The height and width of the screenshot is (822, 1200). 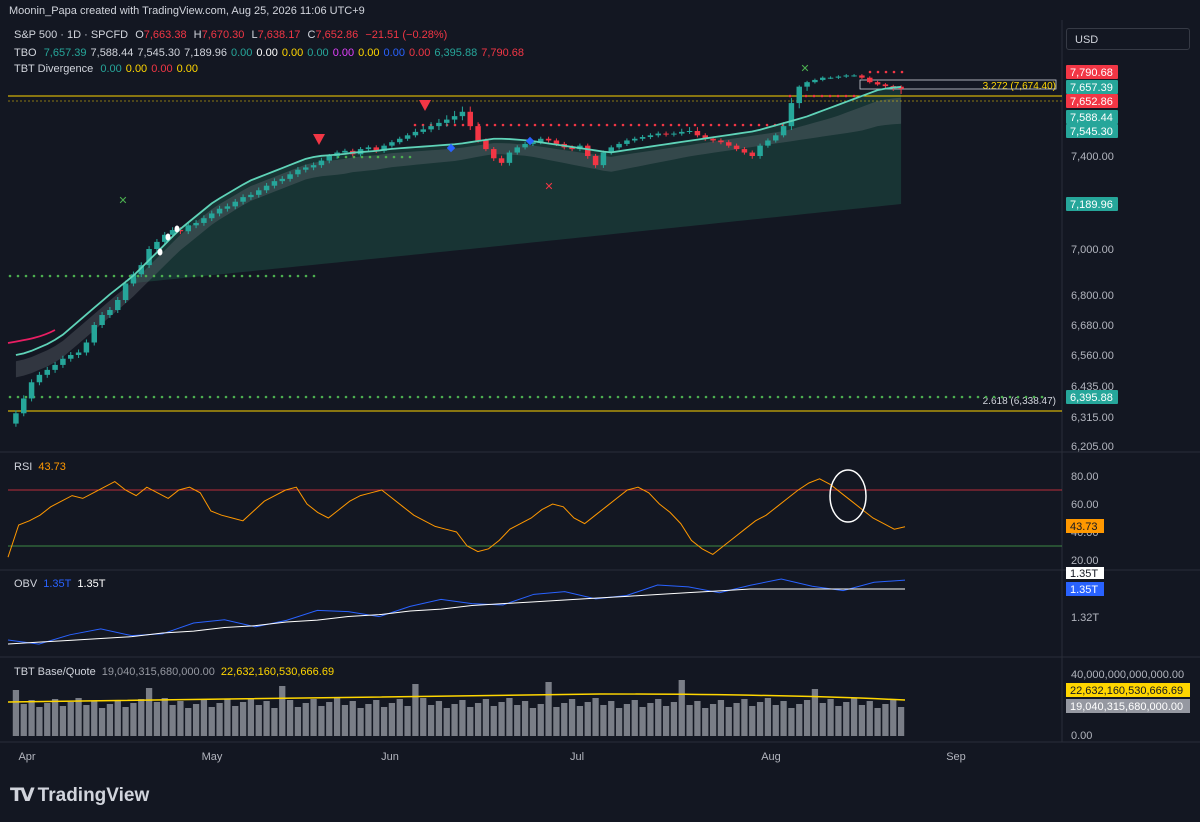 I want to click on tbo-value-8: 0.00, so click(x=343, y=53).